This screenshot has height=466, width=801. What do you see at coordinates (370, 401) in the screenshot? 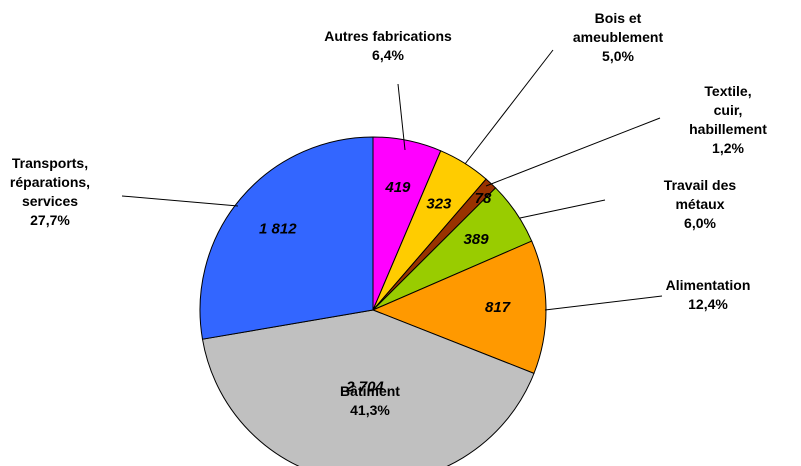
I see `slice-label: Bâtiment 41,3%` at bounding box center [370, 401].